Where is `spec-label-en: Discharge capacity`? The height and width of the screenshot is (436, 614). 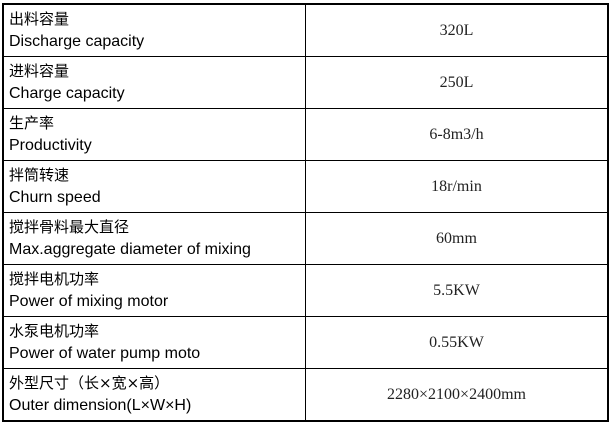 spec-label-en: Discharge capacity is located at coordinates (77, 41).